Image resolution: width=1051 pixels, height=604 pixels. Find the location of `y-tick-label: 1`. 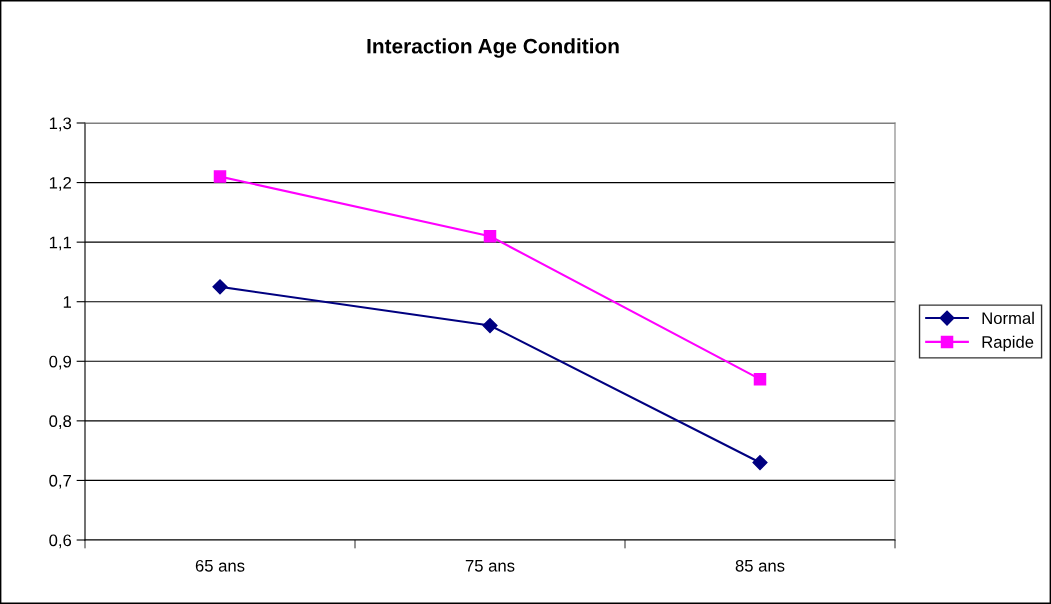

y-tick-label: 1 is located at coordinates (67, 302).